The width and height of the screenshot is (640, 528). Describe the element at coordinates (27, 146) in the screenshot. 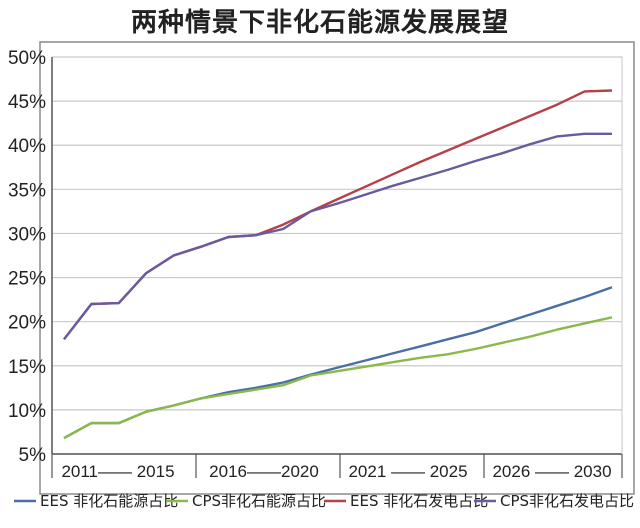

I see `y-tick-label: 40%` at that location.